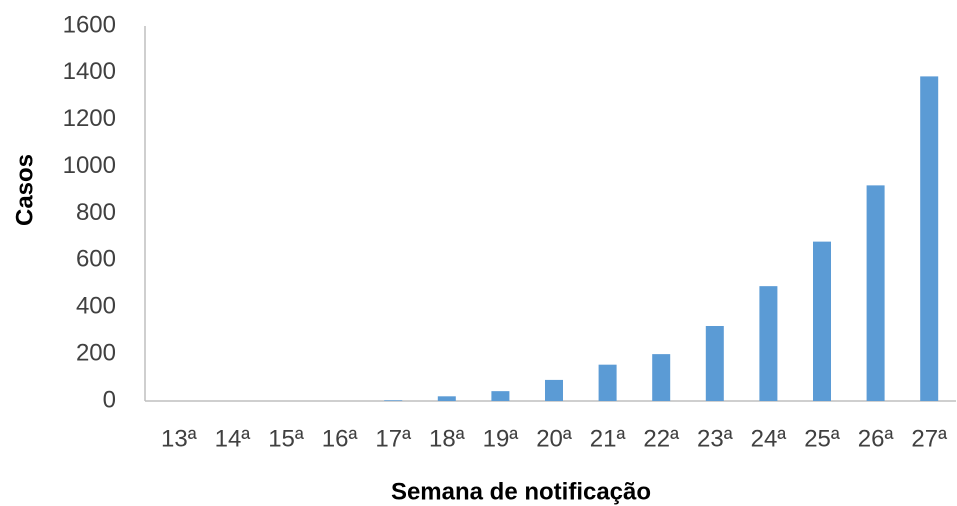  Describe the element at coordinates (393, 438) in the screenshot. I see `x-tick-label: 17ª` at that location.